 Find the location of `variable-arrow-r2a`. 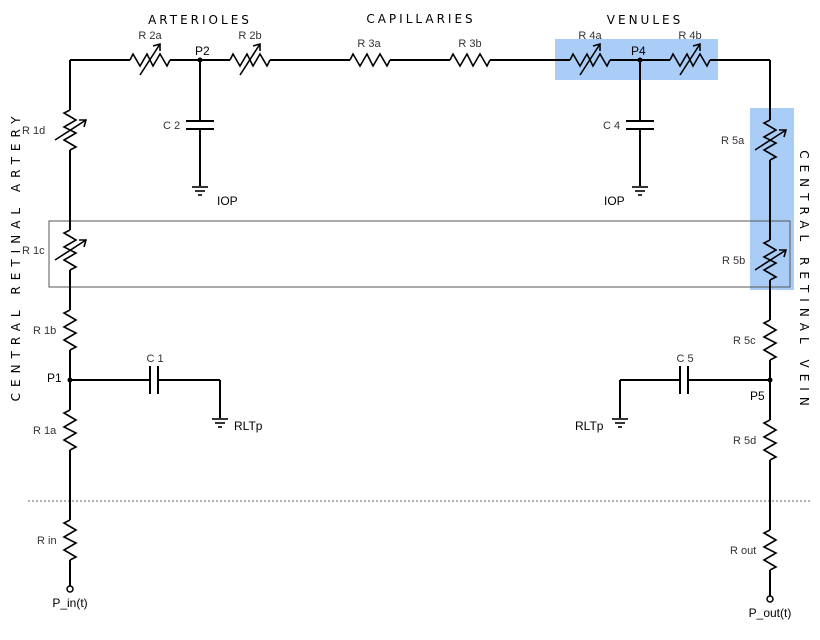

variable-arrow-r2a is located at coordinates (150, 59).